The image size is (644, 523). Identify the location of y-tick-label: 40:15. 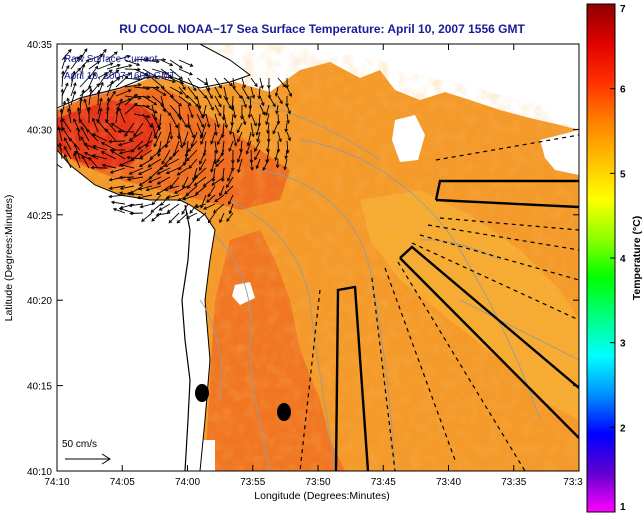
(39, 387).